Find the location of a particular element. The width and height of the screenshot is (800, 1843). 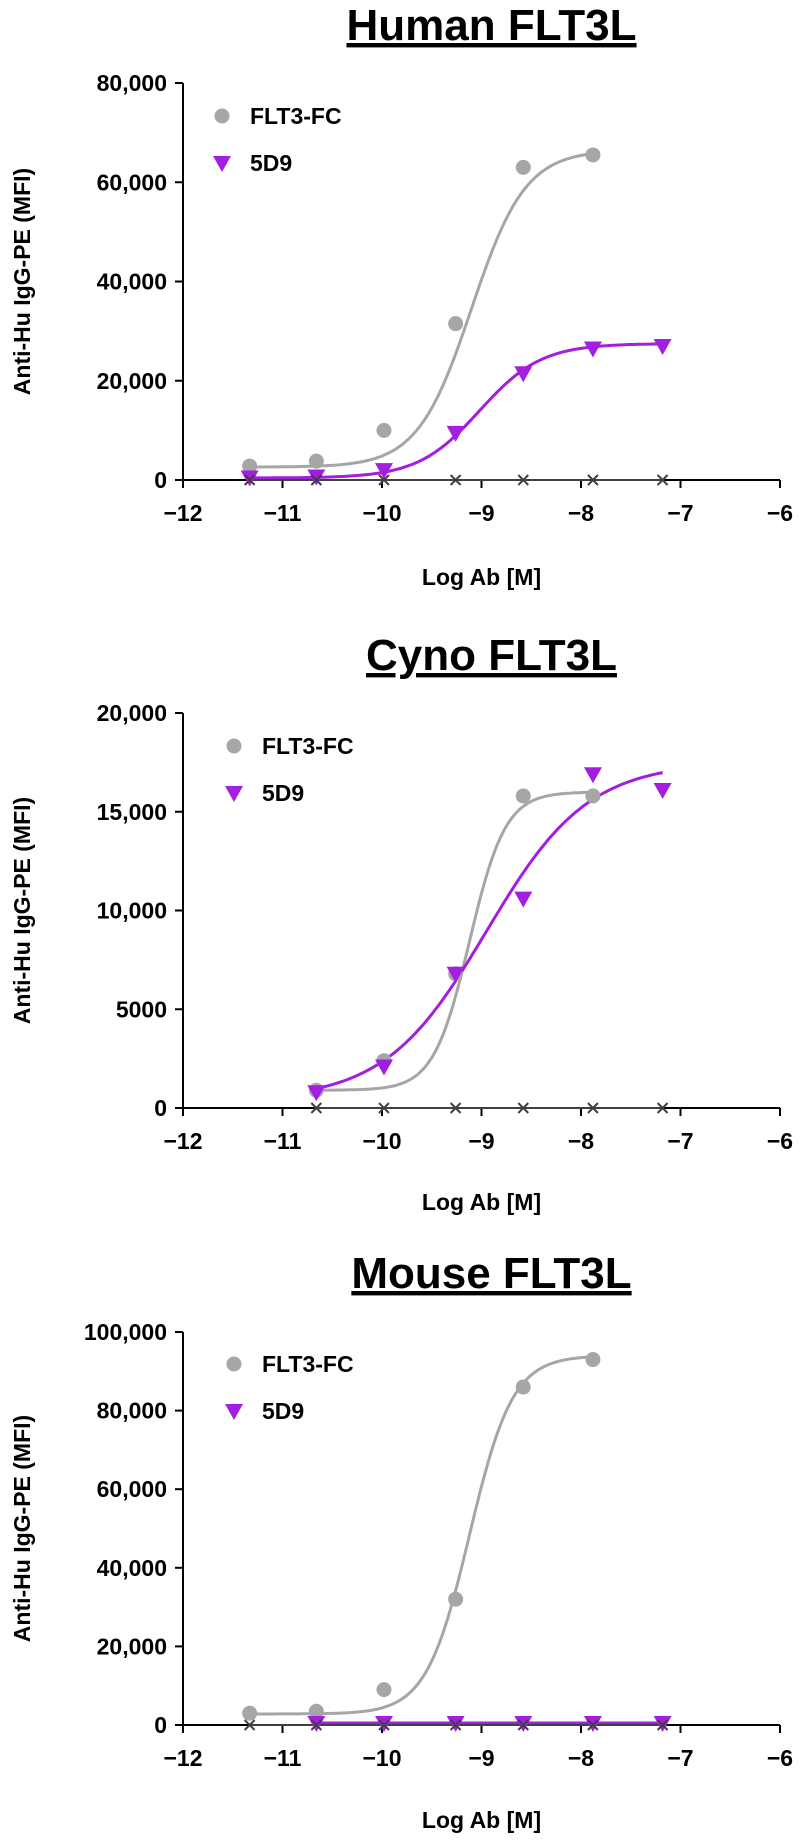

chart-title: Human FLT3L is located at coordinates (491, 25).